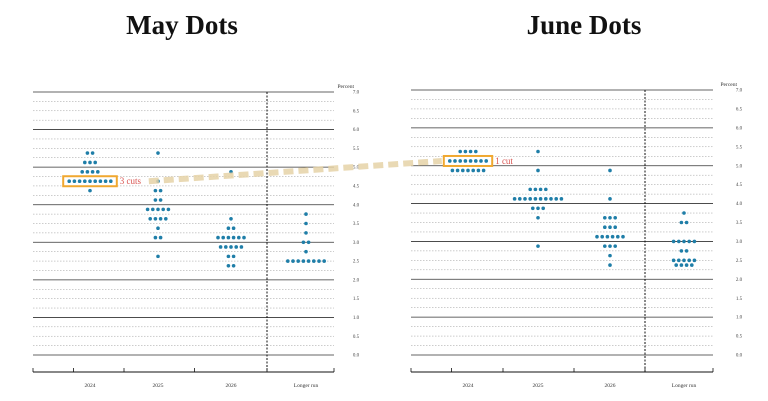 Image resolution: width=768 pixels, height=401 pixels. What do you see at coordinates (739, 128) in the screenshot?
I see `y-tick-label: 6.0` at bounding box center [739, 128].